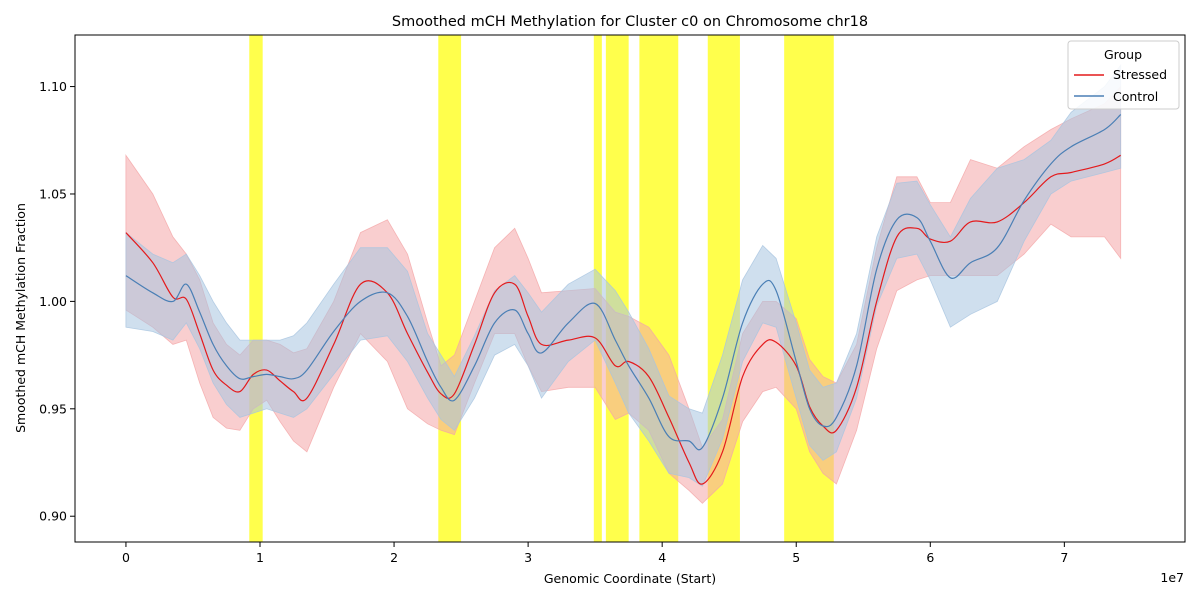 Image resolution: width=1200 pixels, height=600 pixels. What do you see at coordinates (260, 557) in the screenshot?
I see `x-tick-label: 1` at bounding box center [260, 557].